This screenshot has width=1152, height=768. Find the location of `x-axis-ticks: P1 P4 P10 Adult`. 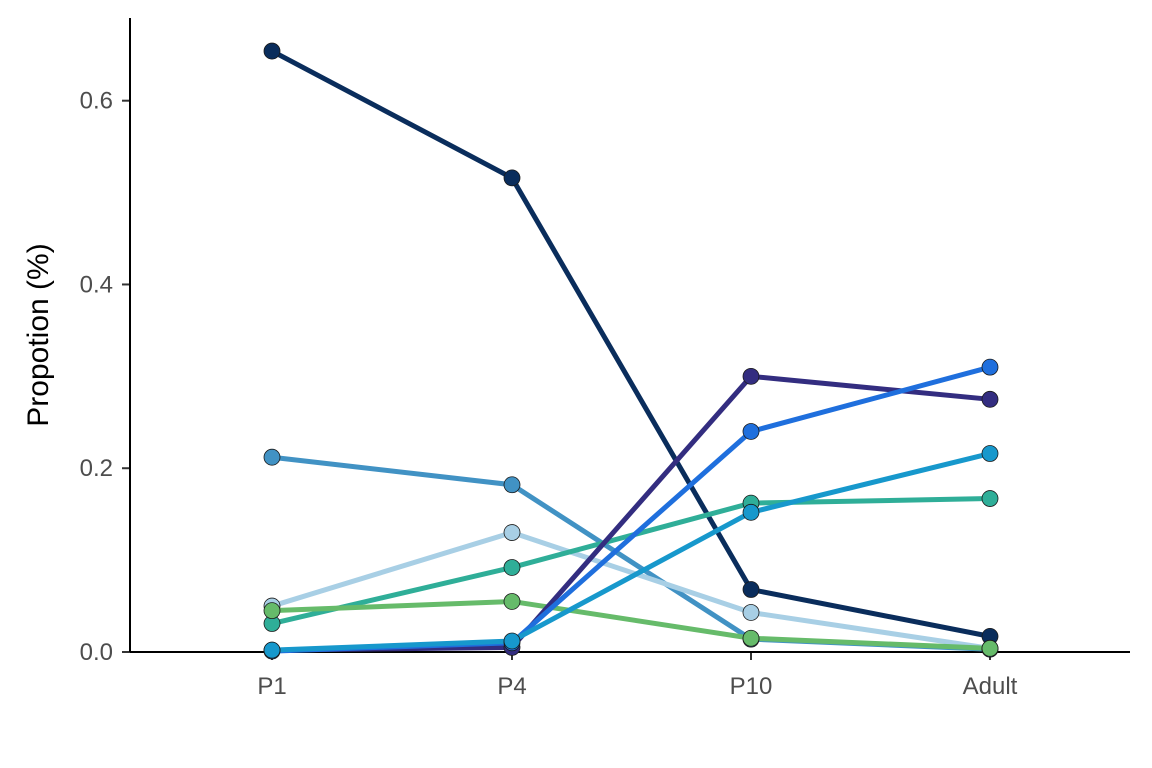

x-axis-ticks: P1 P4 P10 Adult is located at coordinates (637, 676).